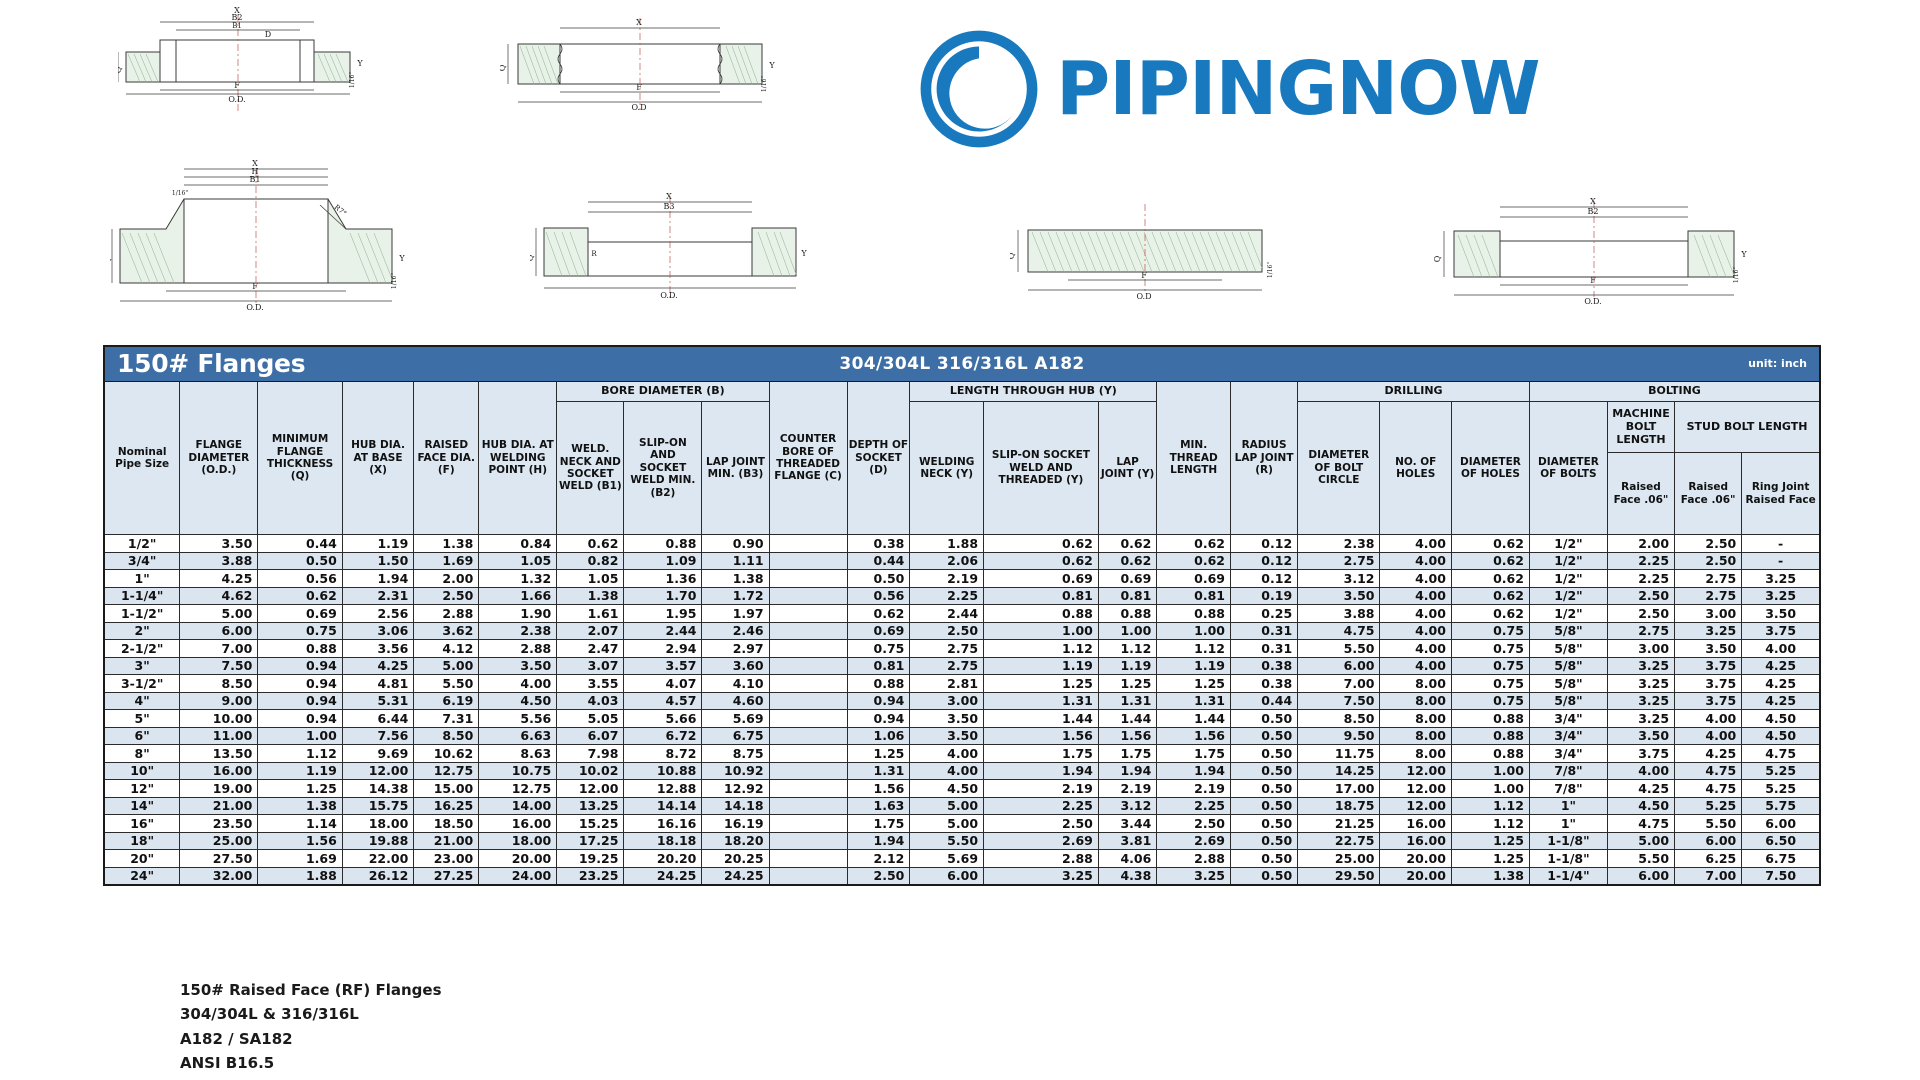  I want to click on table-cell: 4.75, so click(1708, 770).